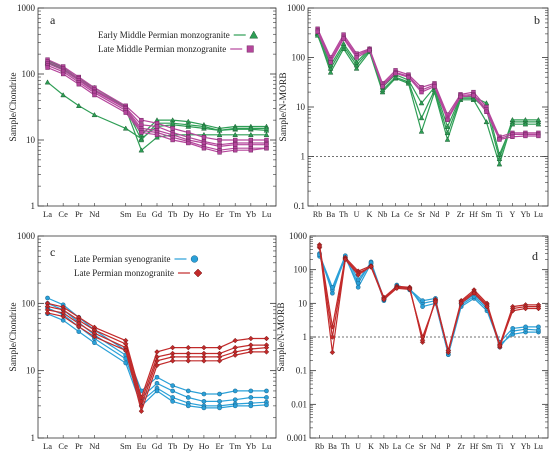 The width and height of the screenshot is (550, 461). I want to click on x-tick-label: Lu, so click(267, 446).